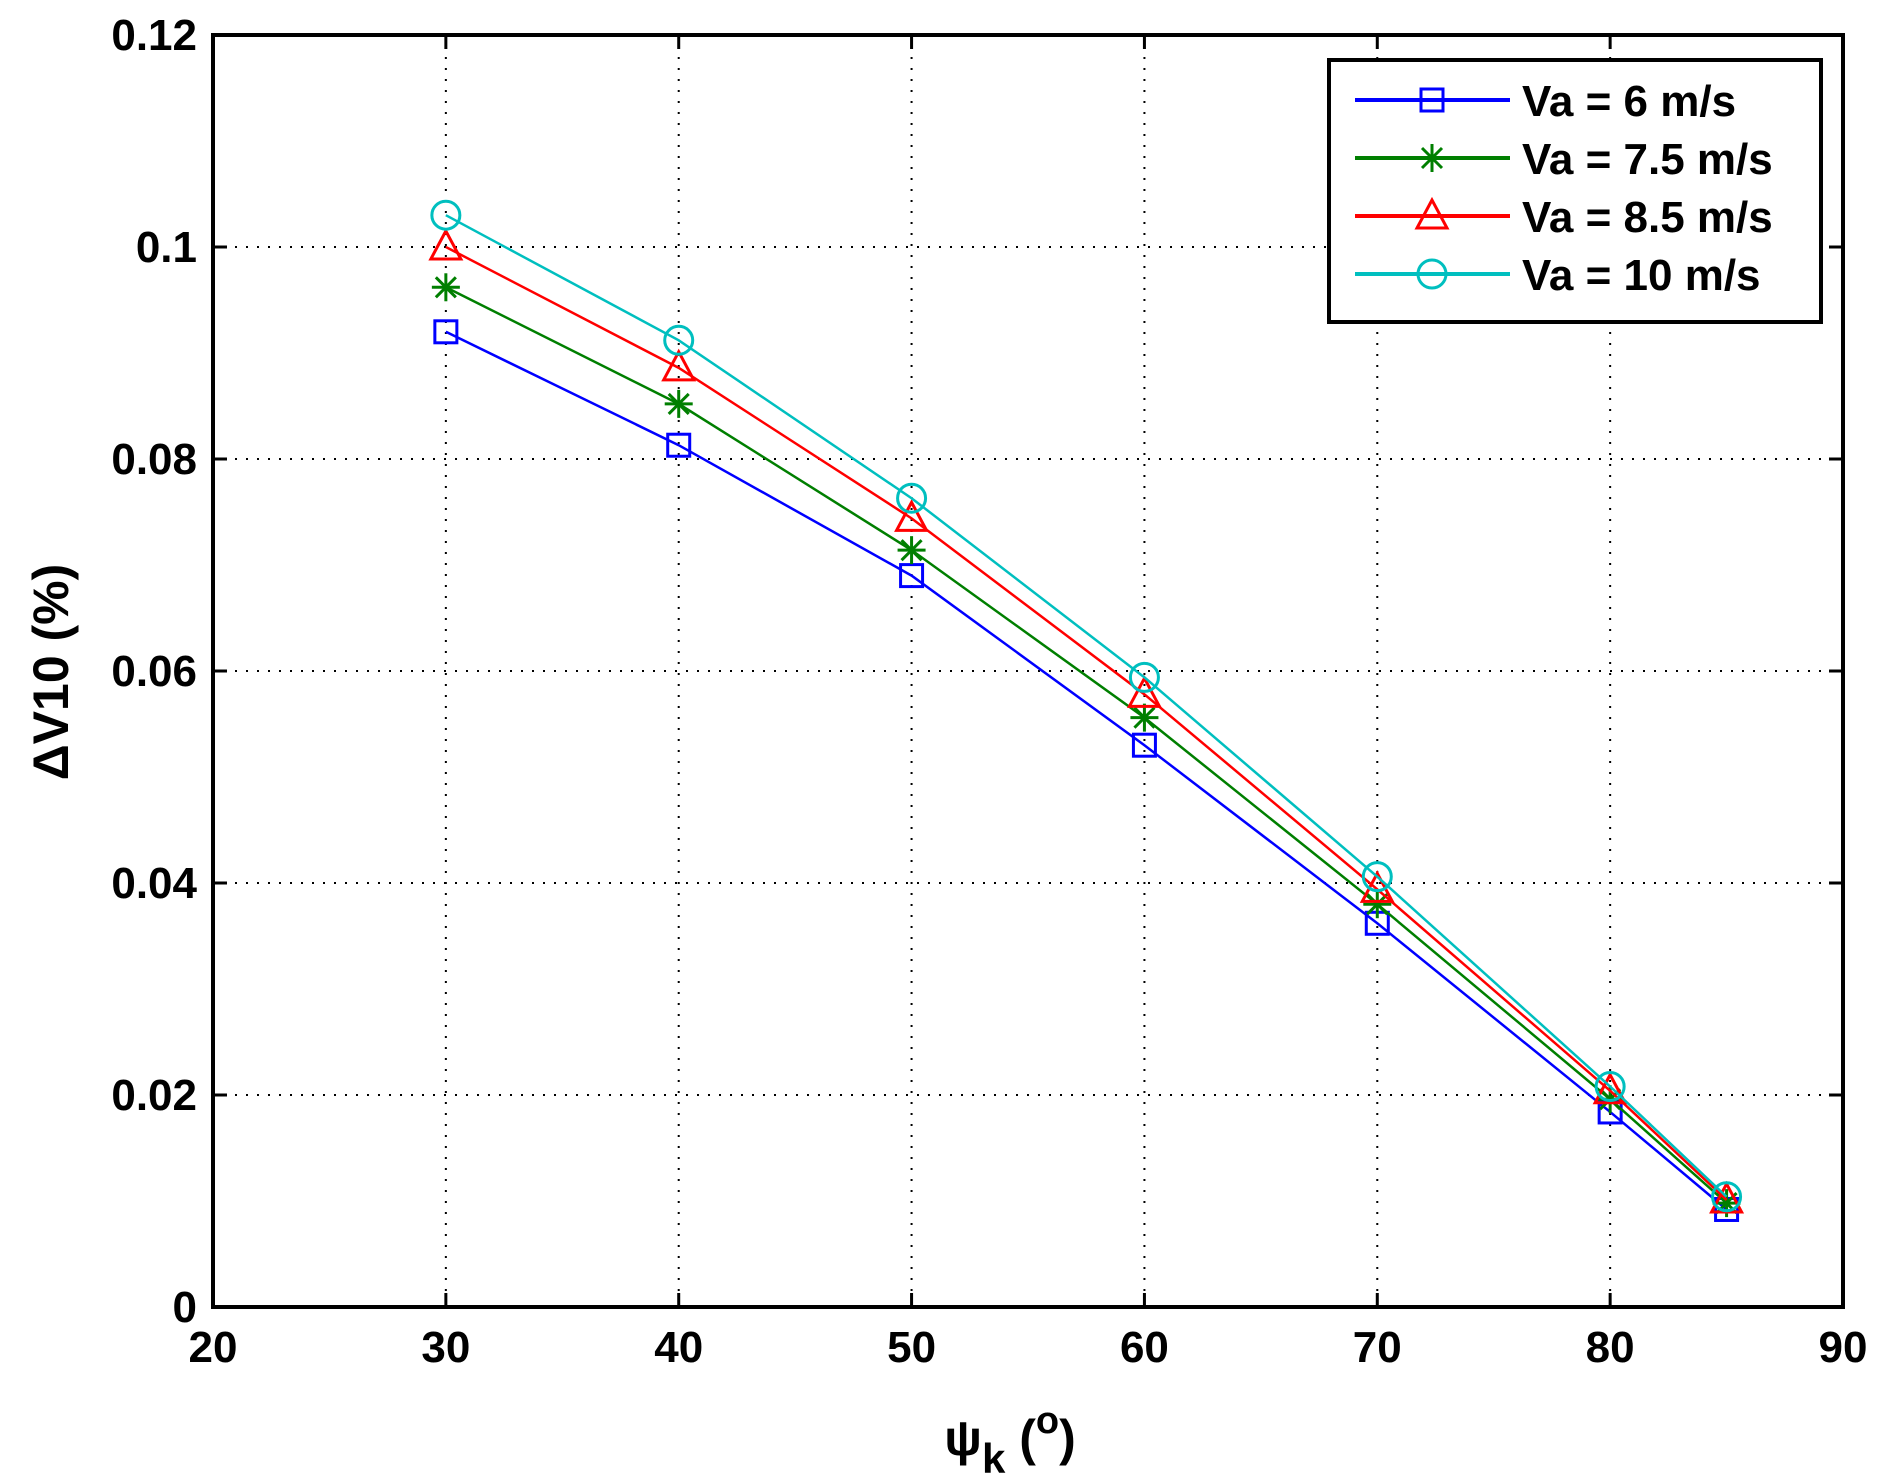 This screenshot has width=1894, height=1480. Describe the element at coordinates (51, 672) in the screenshot. I see `y-axis-title: ΔV10 (%)` at that location.